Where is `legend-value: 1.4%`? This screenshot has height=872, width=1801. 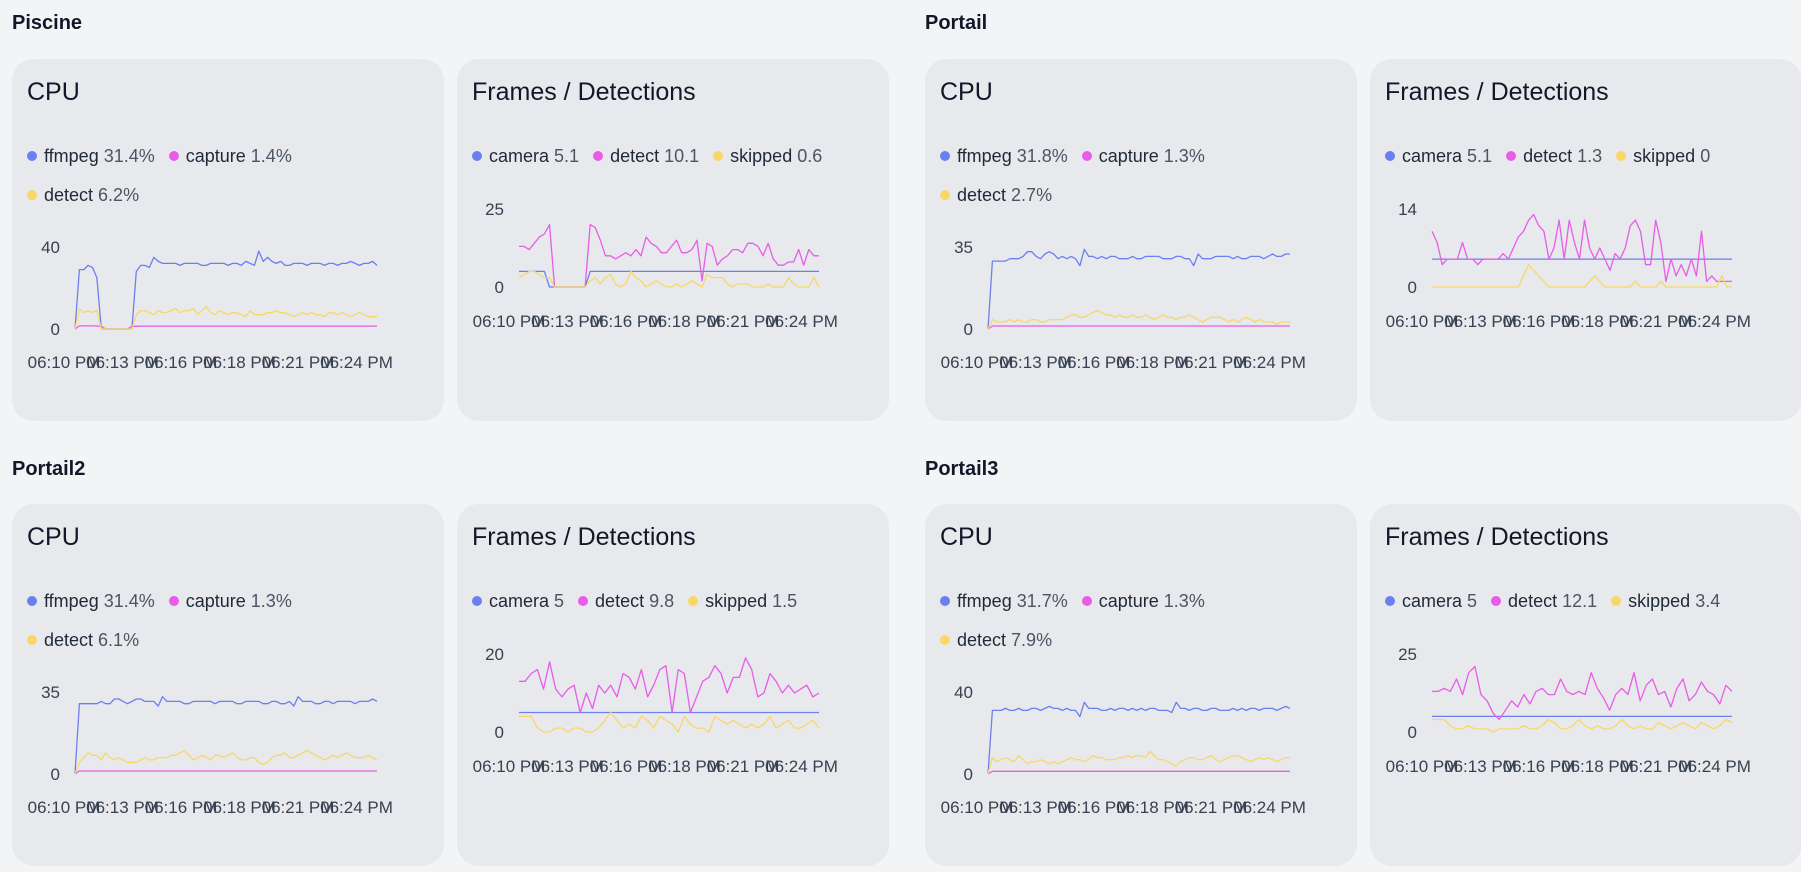
legend-value: 1.4% is located at coordinates (271, 156).